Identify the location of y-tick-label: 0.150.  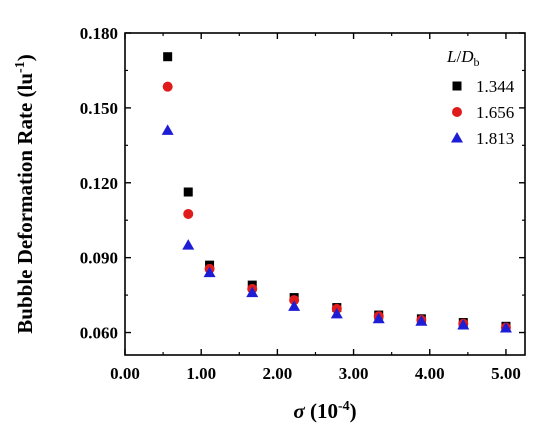
(99, 108).